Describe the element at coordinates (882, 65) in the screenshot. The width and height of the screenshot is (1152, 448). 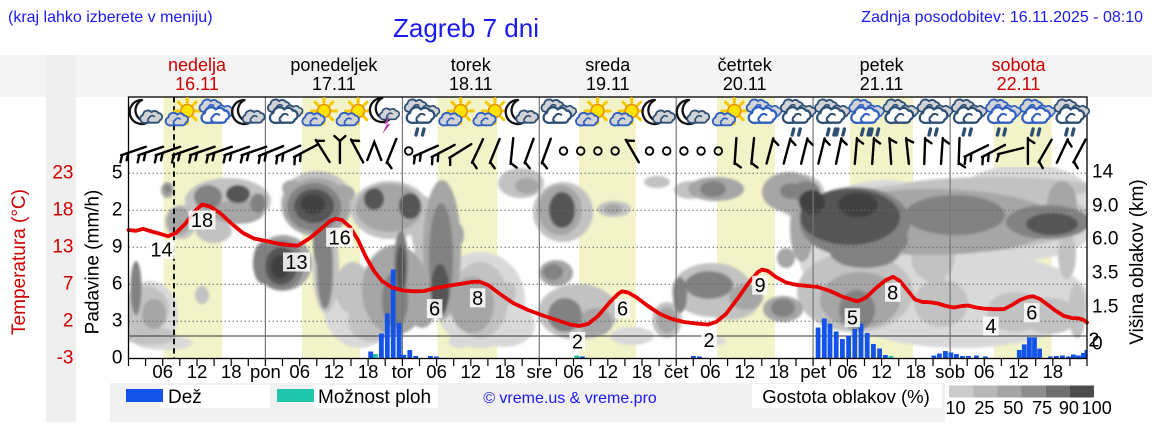
I see `svg-text: petek` at that location.